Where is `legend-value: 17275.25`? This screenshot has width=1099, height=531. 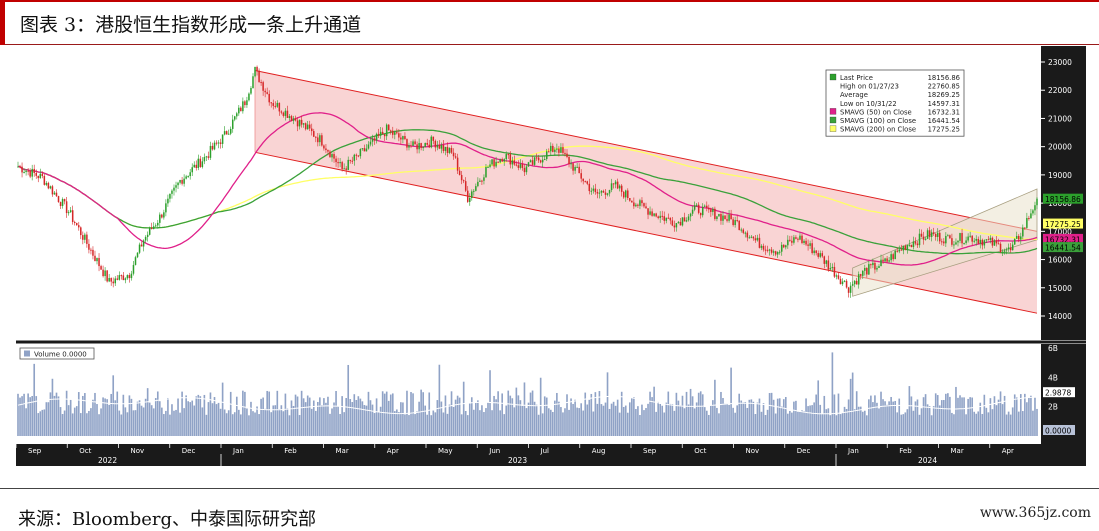 legend-value: 17275.25 is located at coordinates (944, 130).